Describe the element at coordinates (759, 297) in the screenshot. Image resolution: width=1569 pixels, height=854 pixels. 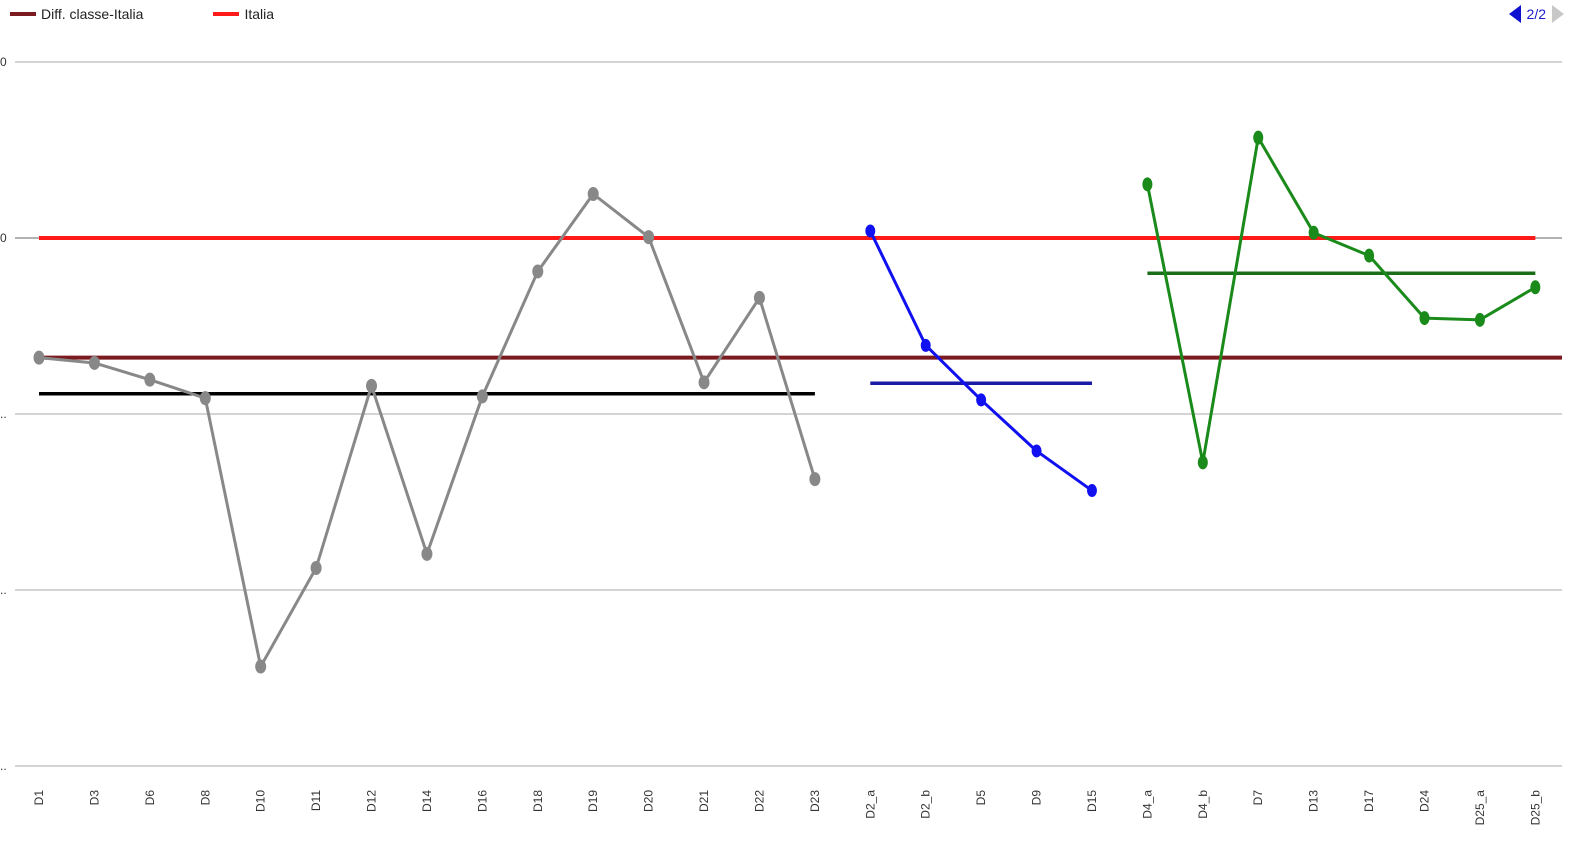
I see `data-point-D22` at that location.